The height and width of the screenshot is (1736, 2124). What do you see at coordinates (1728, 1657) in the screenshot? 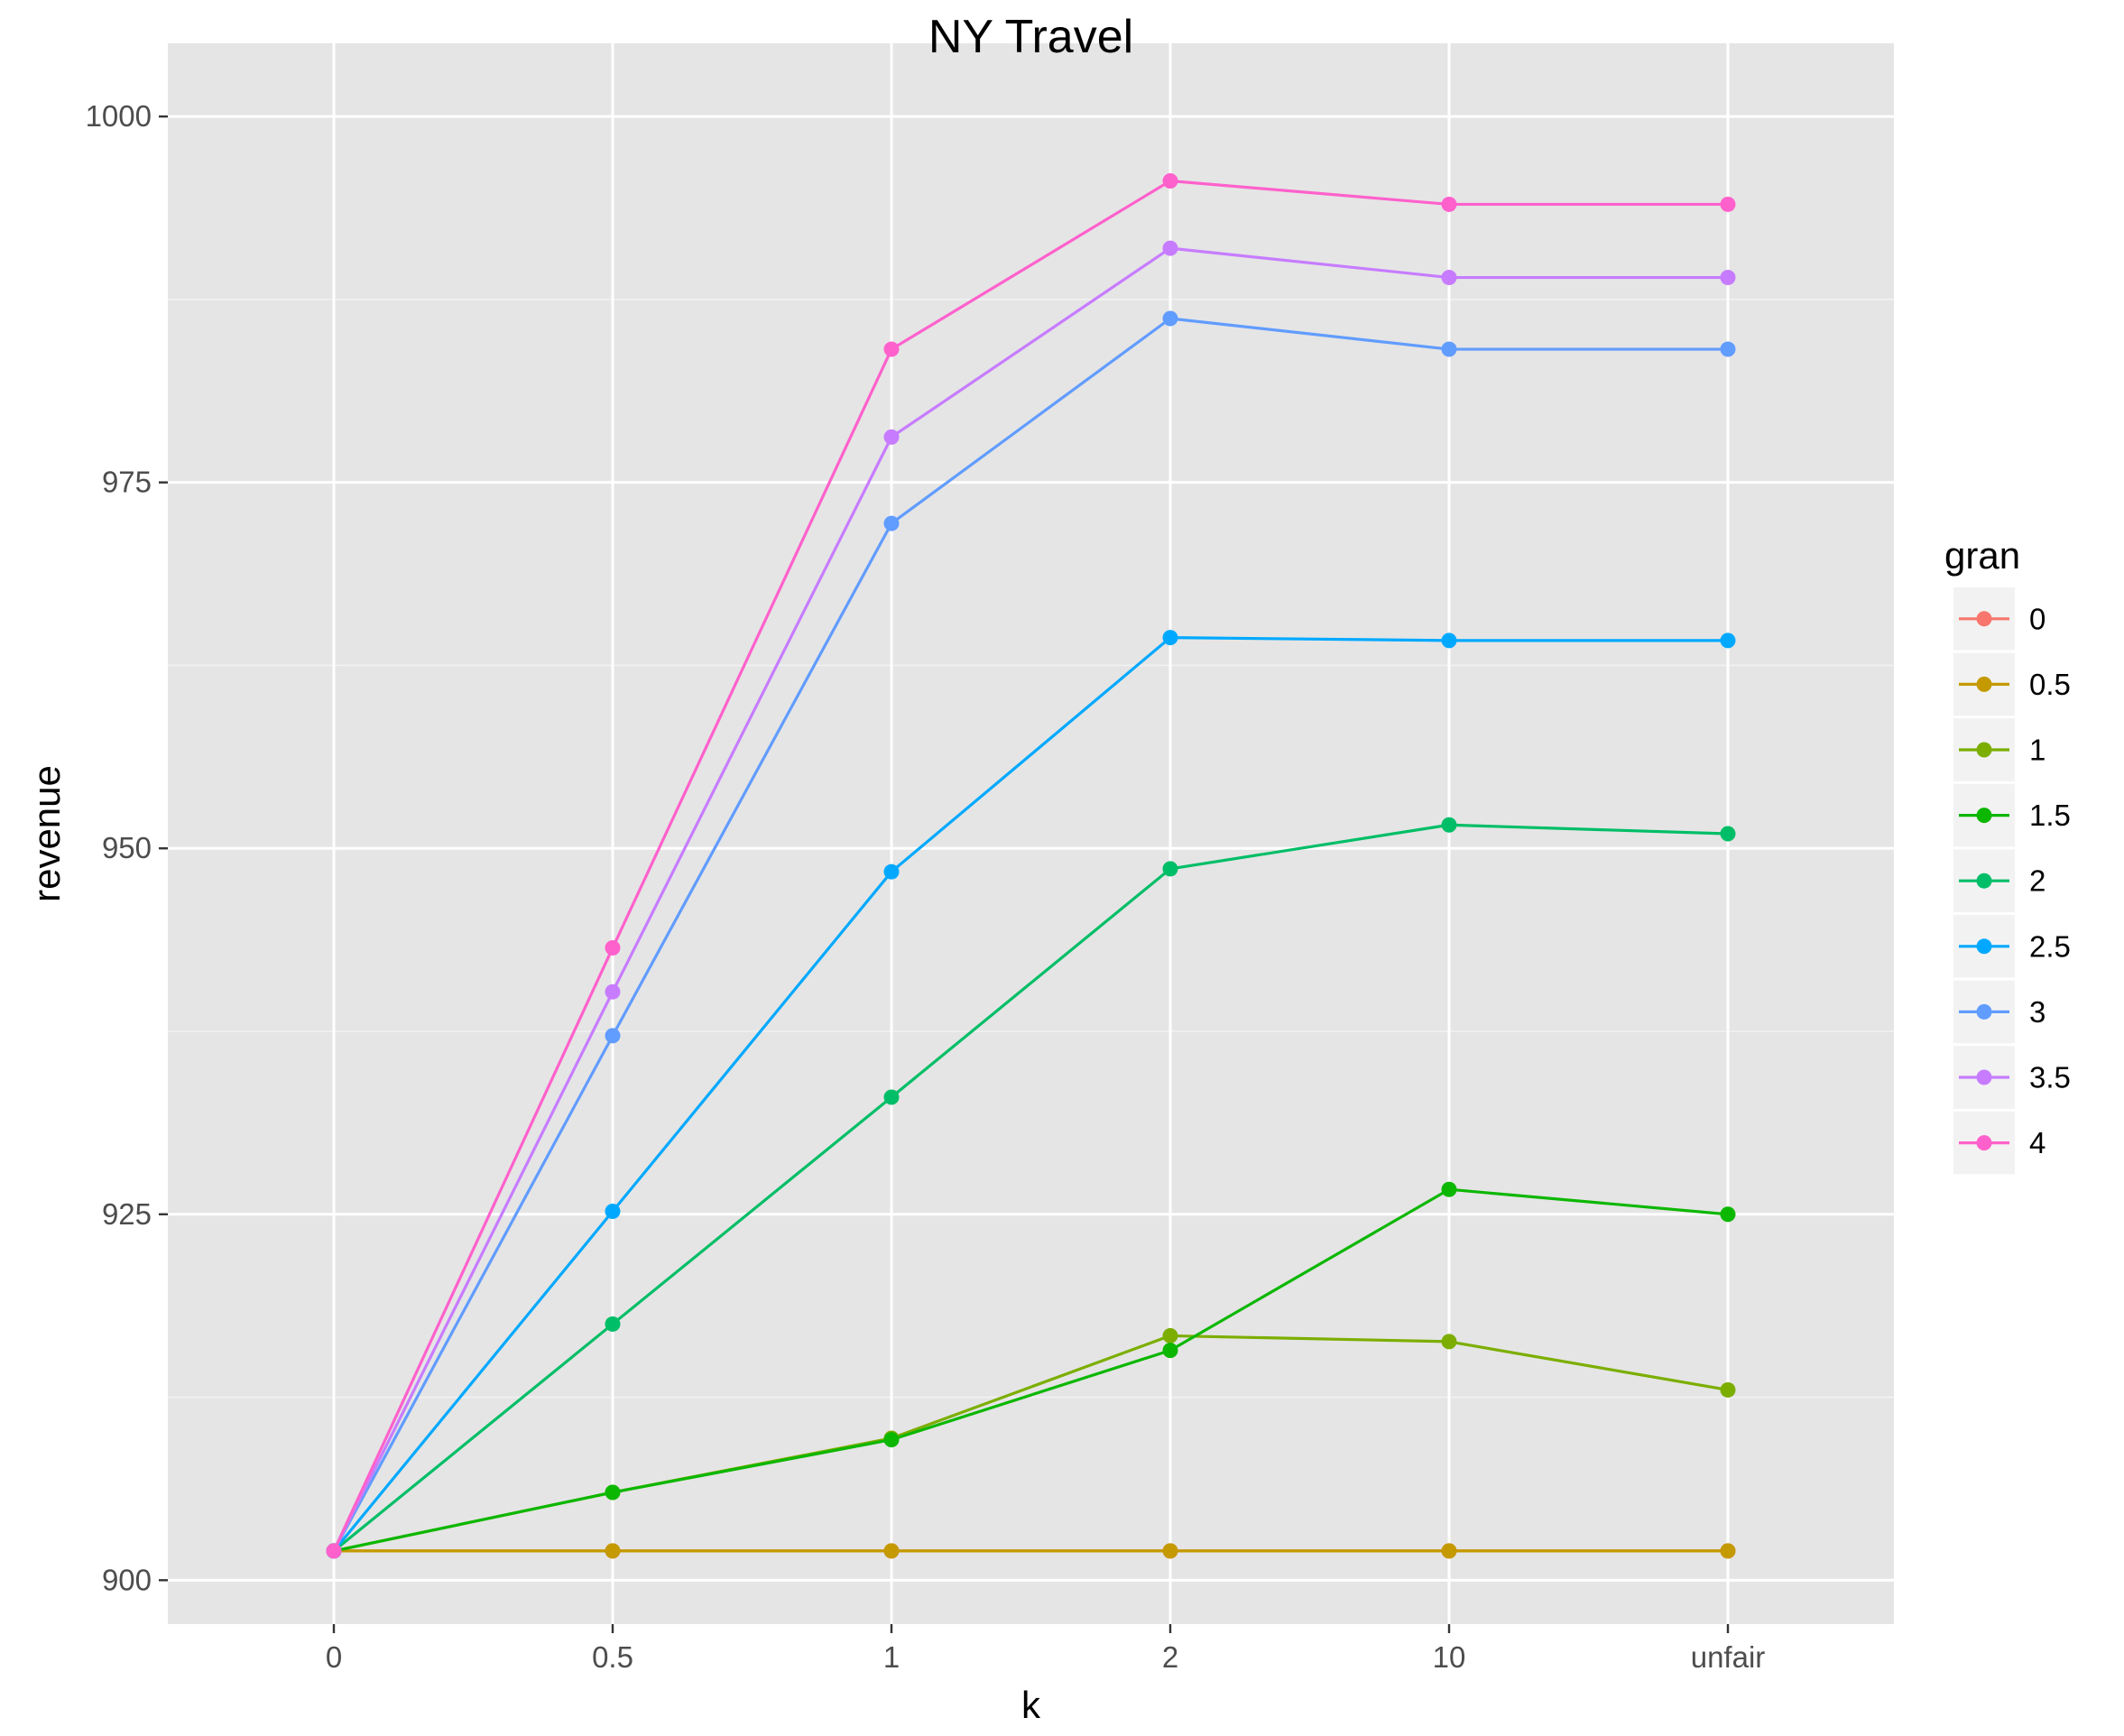
I see `x-tick-label: unfair` at bounding box center [1728, 1657].